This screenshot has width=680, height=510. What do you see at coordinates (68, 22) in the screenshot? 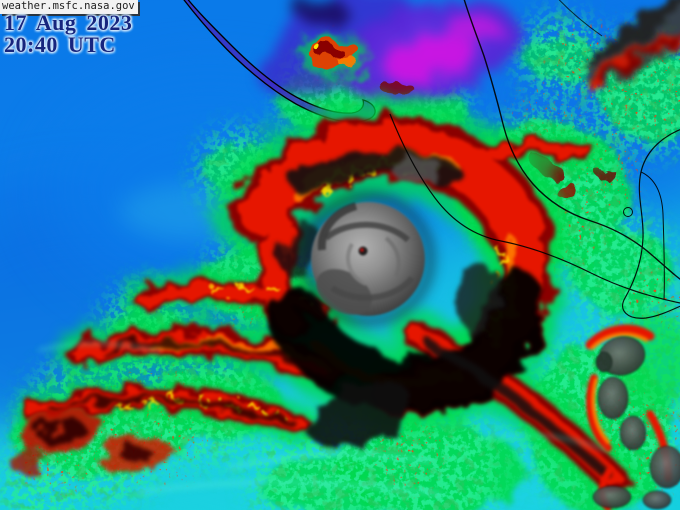
I see `date-label: 17 Aug 2023` at bounding box center [68, 22].